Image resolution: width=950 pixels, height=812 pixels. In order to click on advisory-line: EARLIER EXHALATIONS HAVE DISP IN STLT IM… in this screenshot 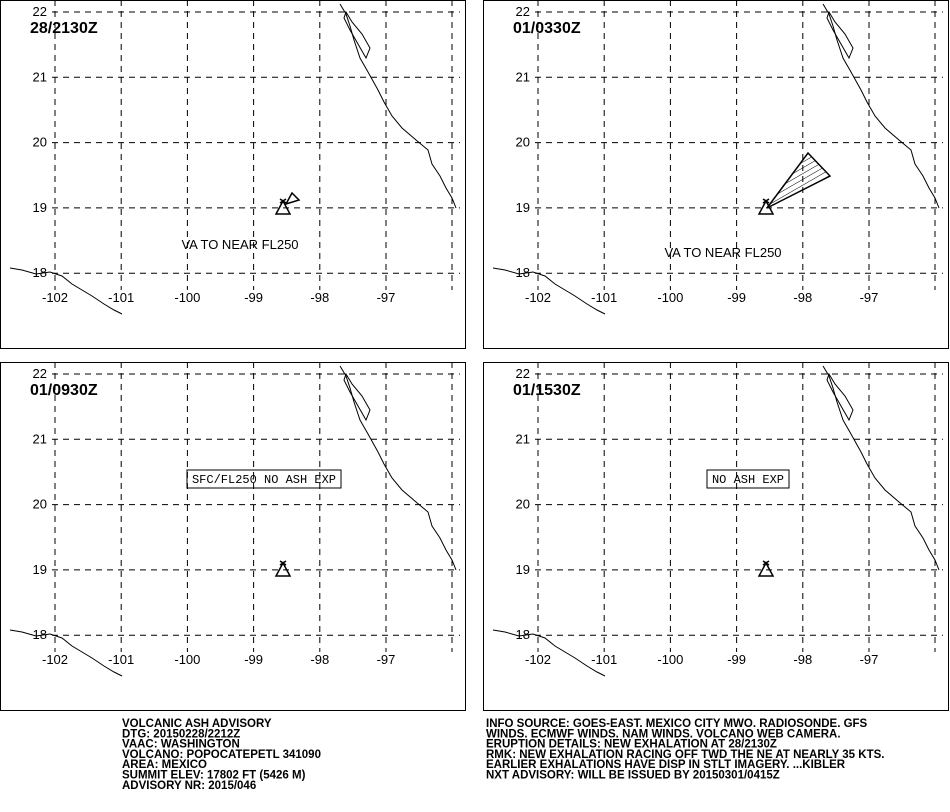, I will do `click(666, 765)`.